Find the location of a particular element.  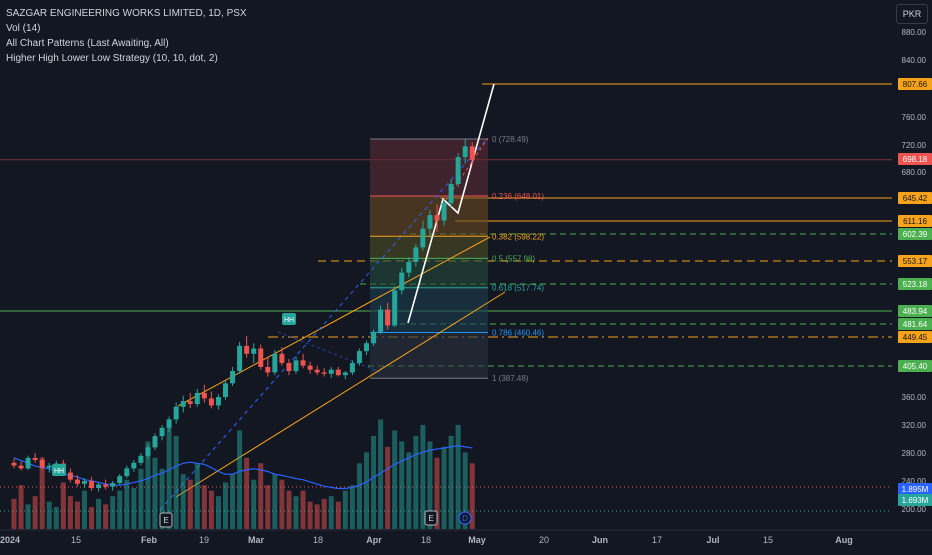

fib-level-label: 1 (387.48) is located at coordinates (510, 378).